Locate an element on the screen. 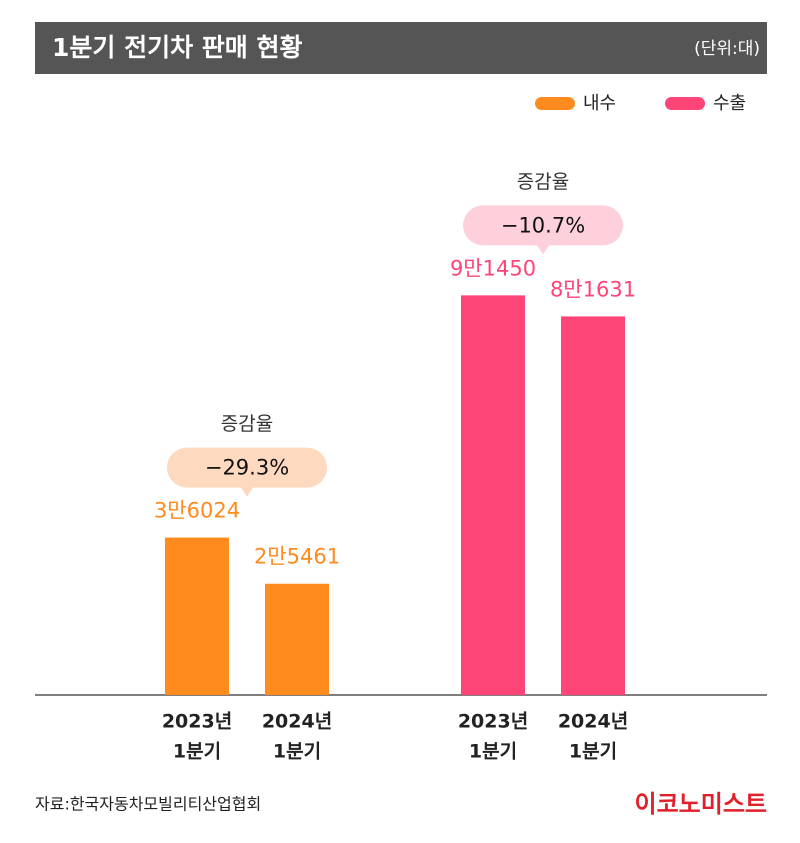 This screenshot has width=800, height=843. value-label: 3만6024 is located at coordinates (197, 511).